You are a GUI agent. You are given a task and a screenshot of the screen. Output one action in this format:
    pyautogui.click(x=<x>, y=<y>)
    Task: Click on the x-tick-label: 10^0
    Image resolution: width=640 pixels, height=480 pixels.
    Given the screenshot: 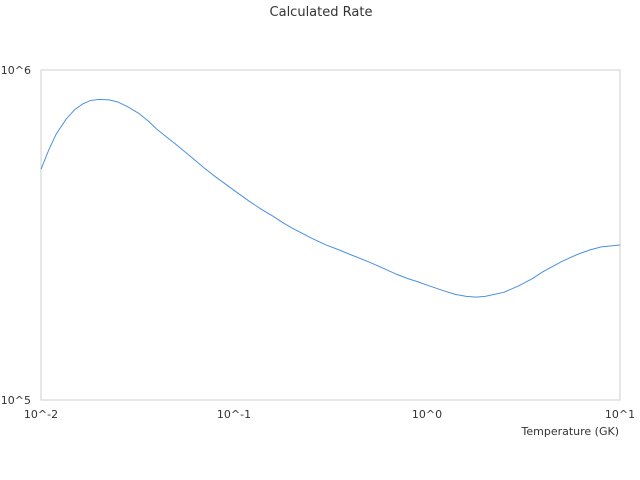 What is the action you would take?
    pyautogui.click(x=427, y=414)
    